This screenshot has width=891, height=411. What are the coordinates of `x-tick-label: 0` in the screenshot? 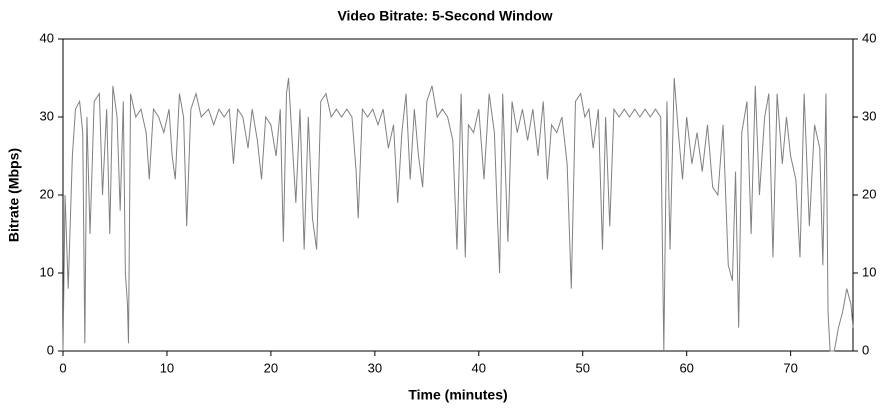 It's located at (62, 367).